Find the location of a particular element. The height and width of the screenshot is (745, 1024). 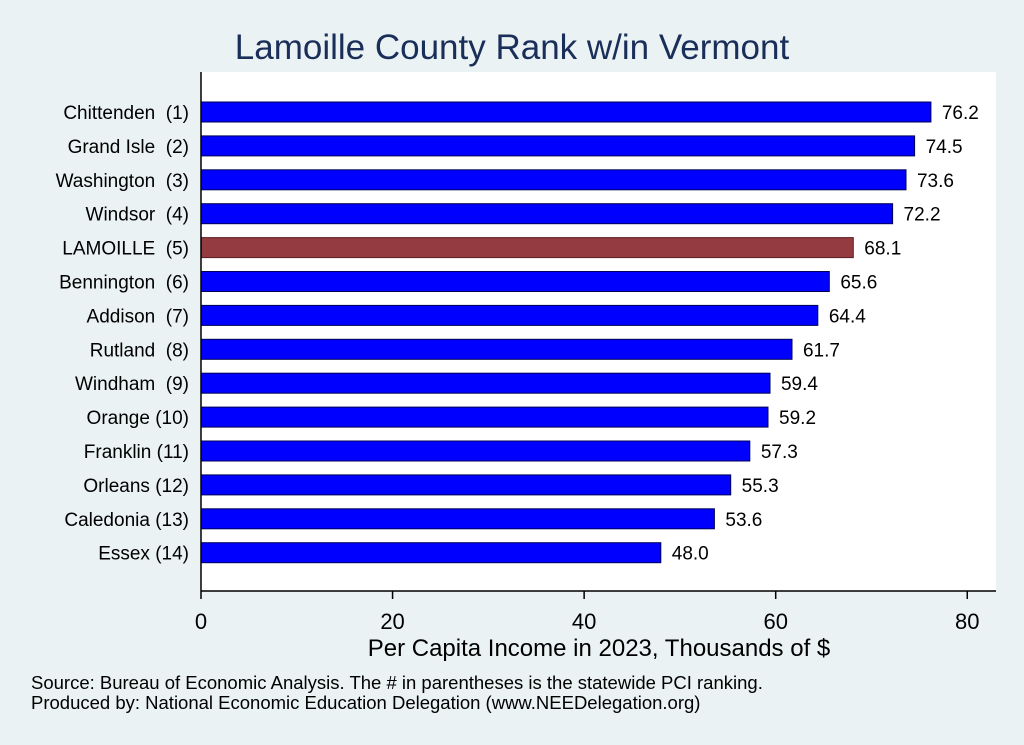

value-label-rutland: 61.7 is located at coordinates (821, 350).